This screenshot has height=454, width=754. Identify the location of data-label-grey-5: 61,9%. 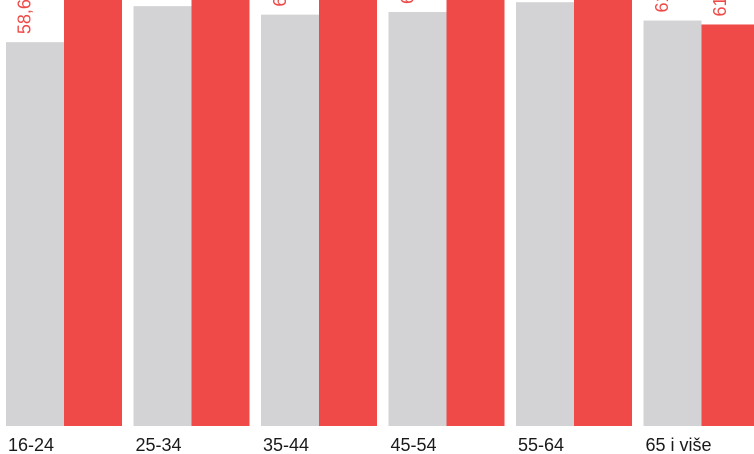
(662, 6).